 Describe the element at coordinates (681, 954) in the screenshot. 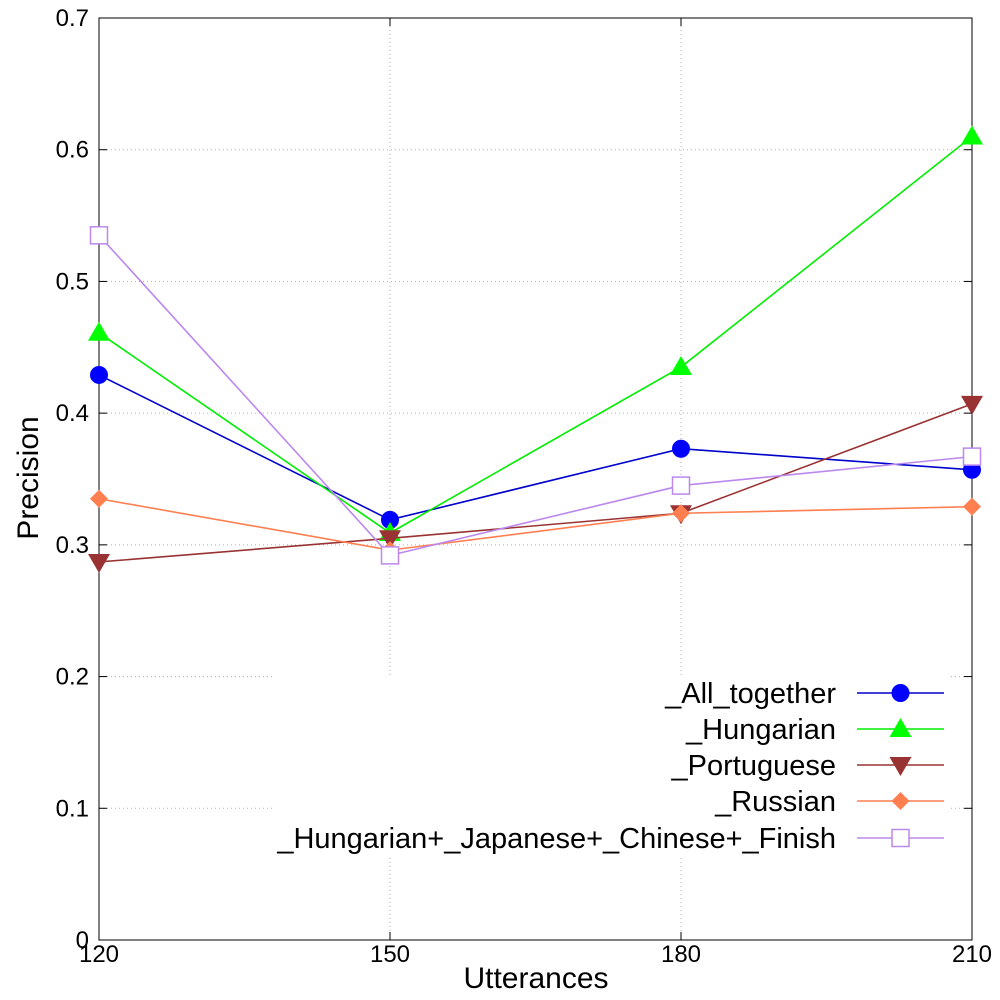

I see `x-tick-label: 180` at that location.